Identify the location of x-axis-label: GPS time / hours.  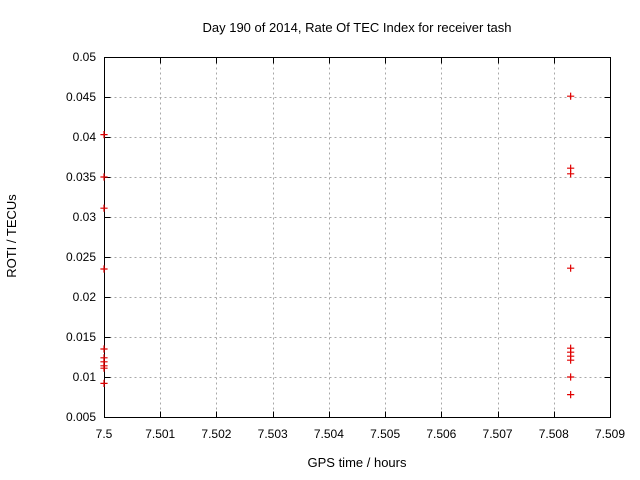
(357, 462).